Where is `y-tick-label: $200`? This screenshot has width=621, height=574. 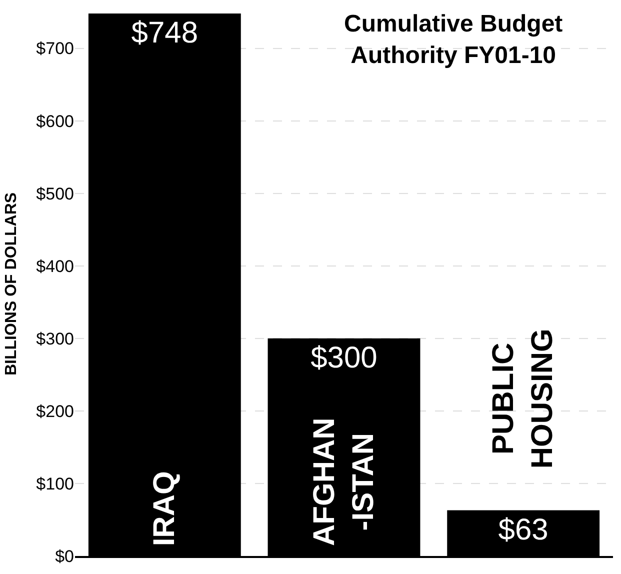 y-tick-label: $200 is located at coordinates (55, 411).